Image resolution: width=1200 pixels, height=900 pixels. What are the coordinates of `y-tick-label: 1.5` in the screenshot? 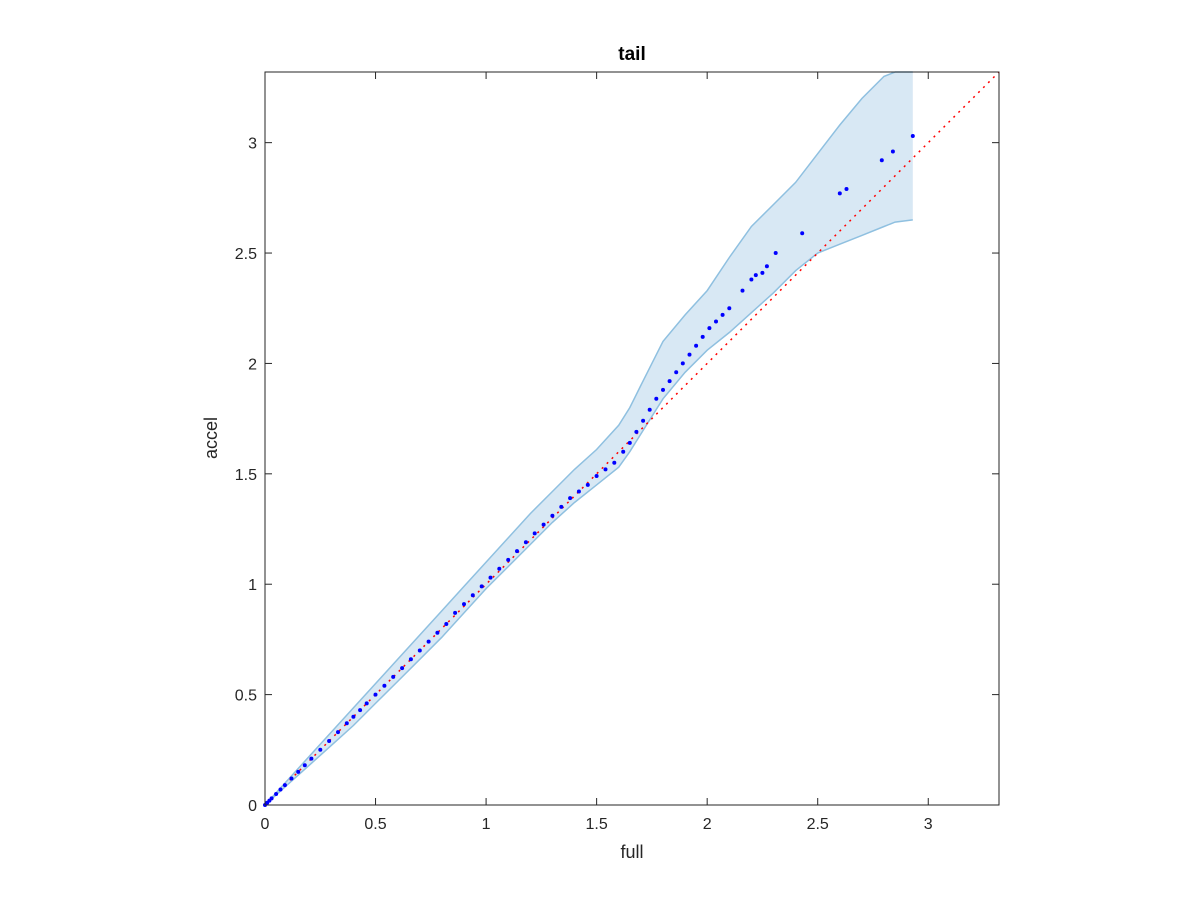 It's located at (246, 475).